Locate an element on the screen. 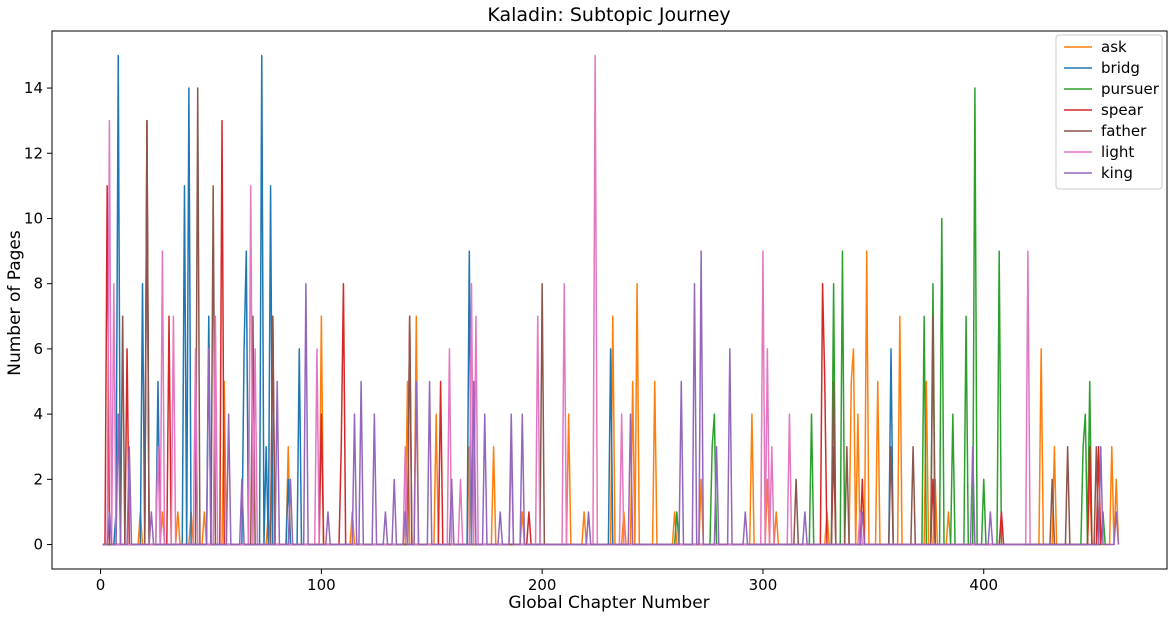  y-tick-label: 2 is located at coordinates (38, 479).